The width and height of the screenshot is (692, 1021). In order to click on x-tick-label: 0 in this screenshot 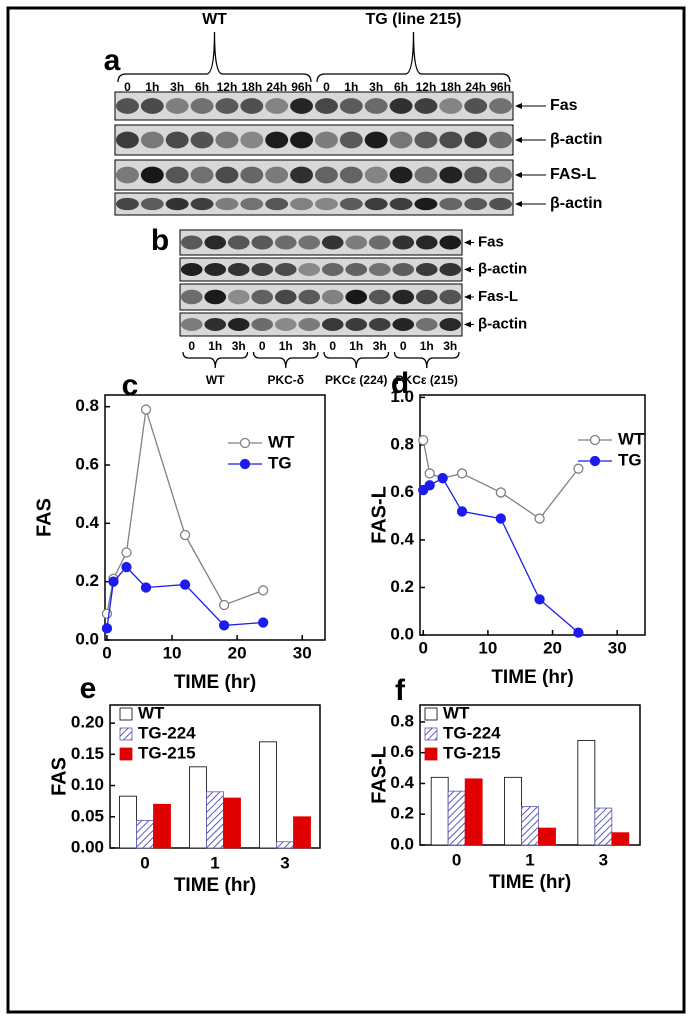, I will do `click(456, 859)`.